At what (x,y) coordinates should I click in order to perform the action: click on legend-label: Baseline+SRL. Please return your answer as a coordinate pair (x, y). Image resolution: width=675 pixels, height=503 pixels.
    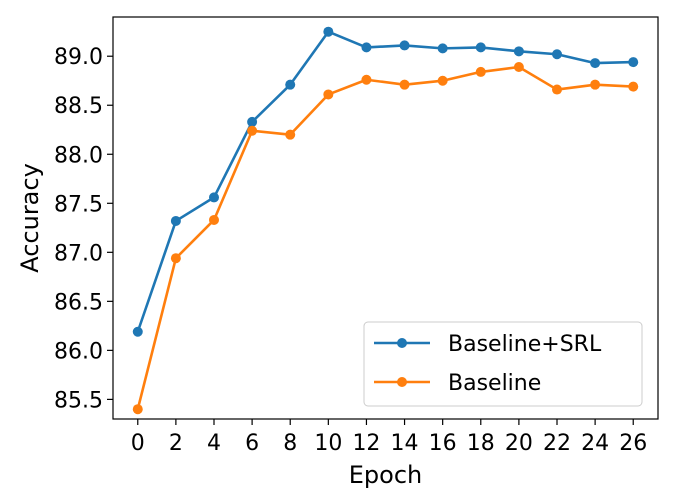
    Looking at the image, I should click on (525, 344).